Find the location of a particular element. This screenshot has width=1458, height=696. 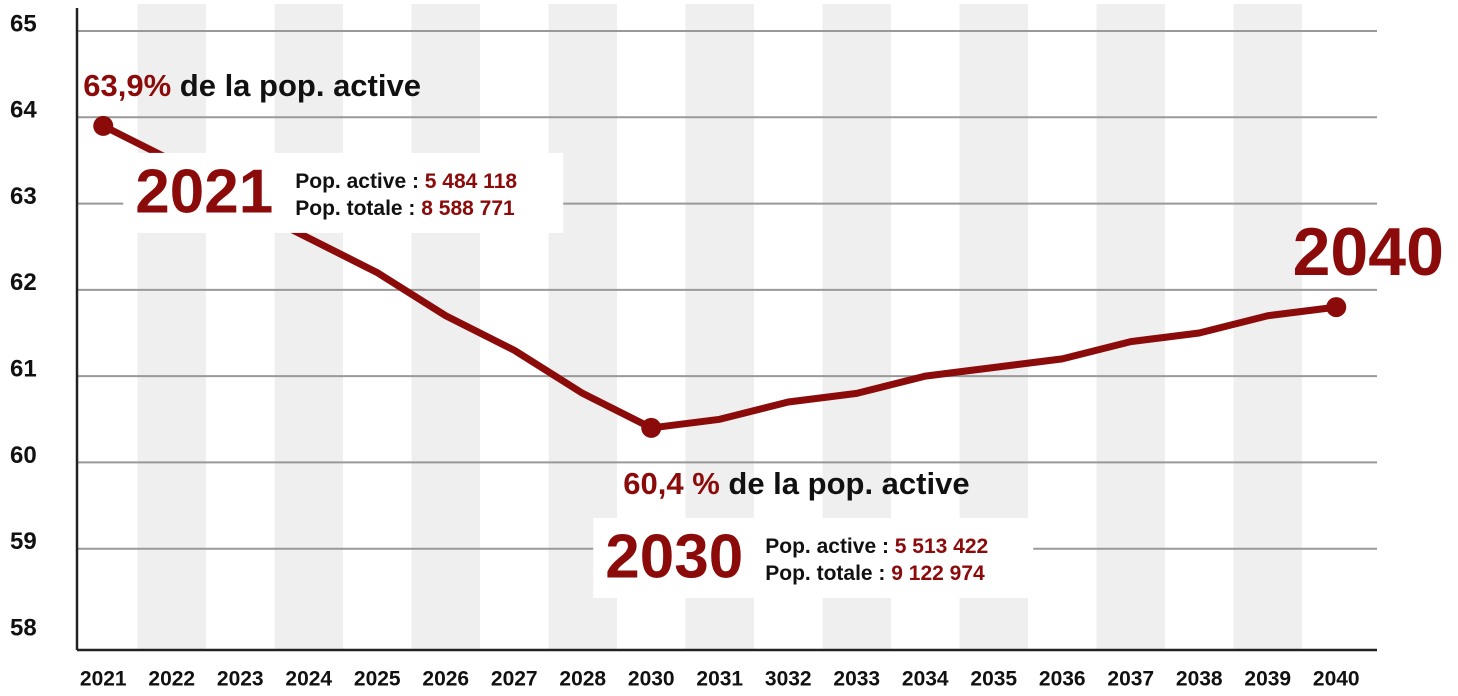

y-tick-label: 63 is located at coordinates (23, 196).